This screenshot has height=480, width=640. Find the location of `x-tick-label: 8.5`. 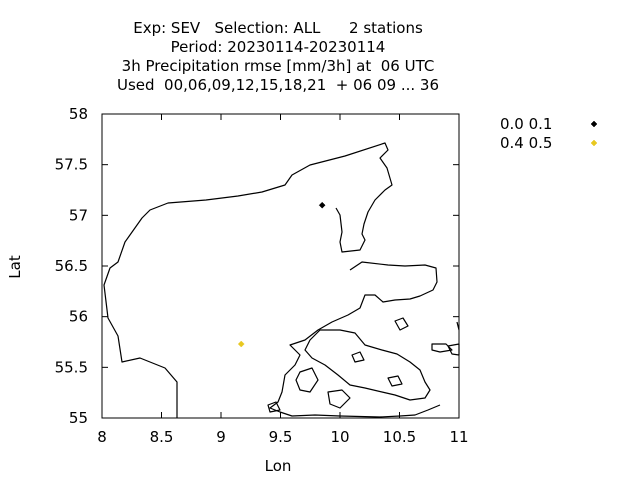

x-tick-label: 8.5 is located at coordinates (162, 437).